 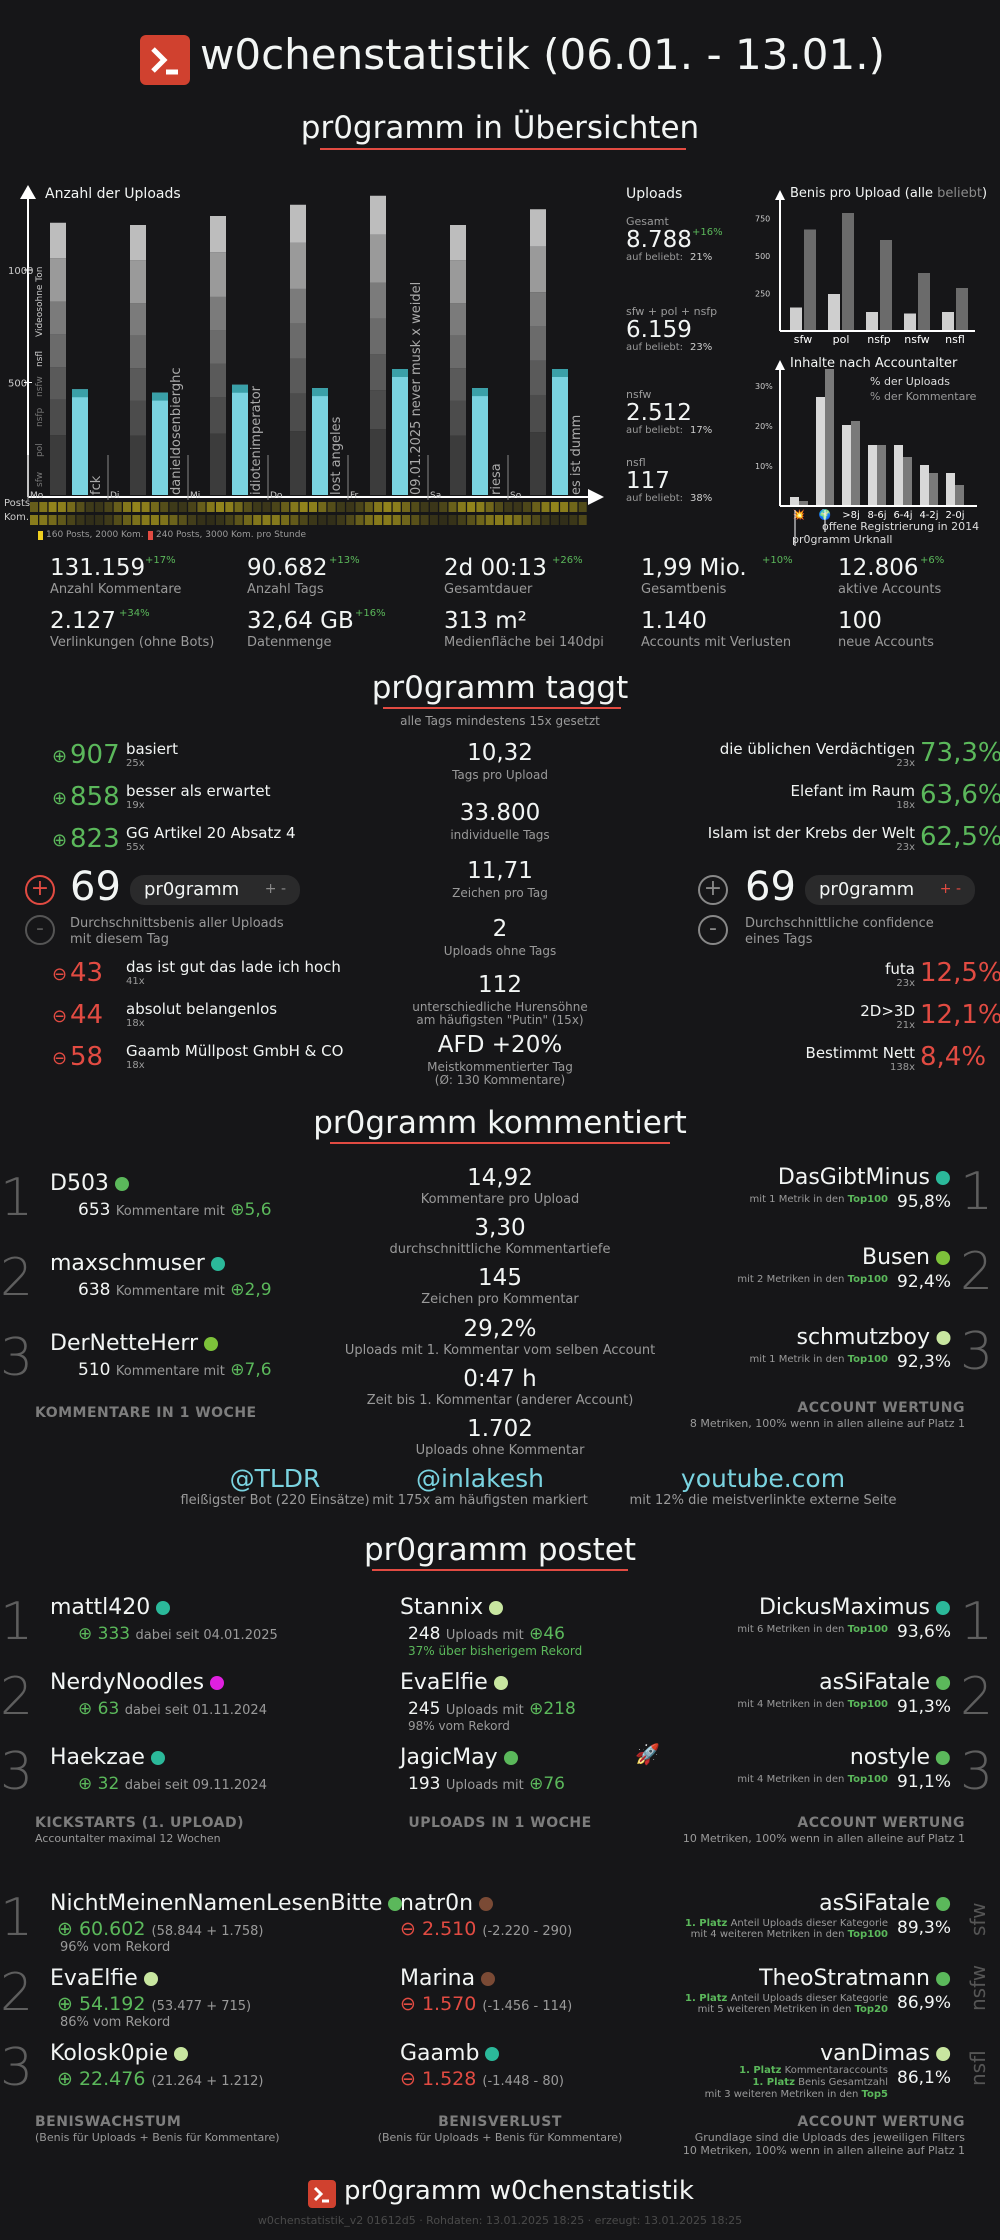 I want to click on comment-stats: 653 Kommentare mit ⊕5,6, so click(x=175, y=1210).